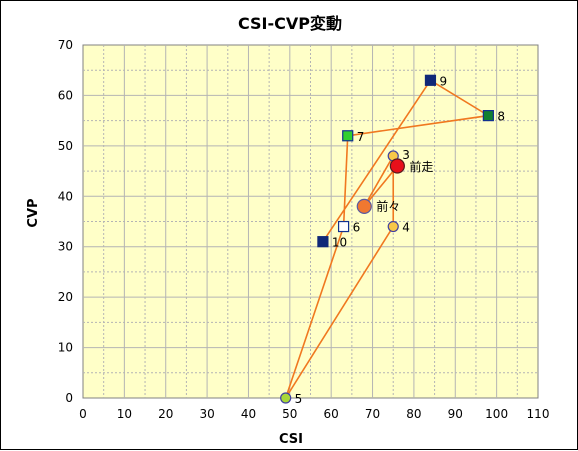  What do you see at coordinates (65, 95) in the screenshot?
I see `y-tick-label: 60` at bounding box center [65, 95].